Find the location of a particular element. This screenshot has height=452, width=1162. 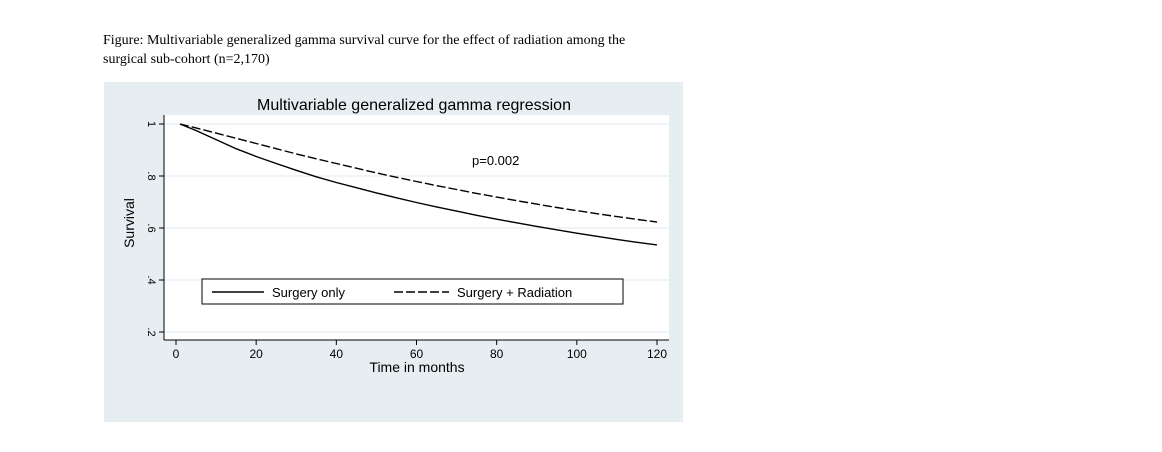

y-axis-ticks: .2 .4 .6 .8 1 is located at coordinates (154, 229).